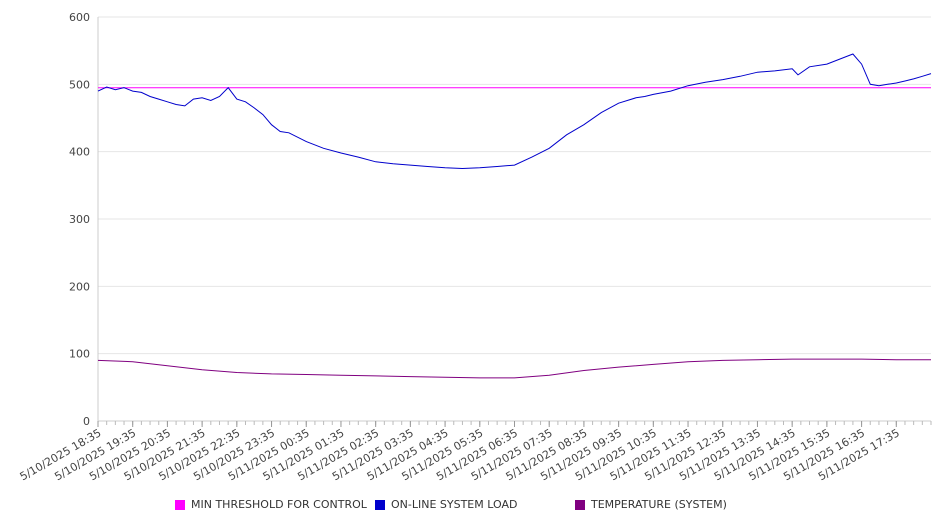 The height and width of the screenshot is (526, 946). Describe the element at coordinates (279, 504) in the screenshot. I see `legend-label: MIN THRESHOLD FOR CONTROL` at that location.